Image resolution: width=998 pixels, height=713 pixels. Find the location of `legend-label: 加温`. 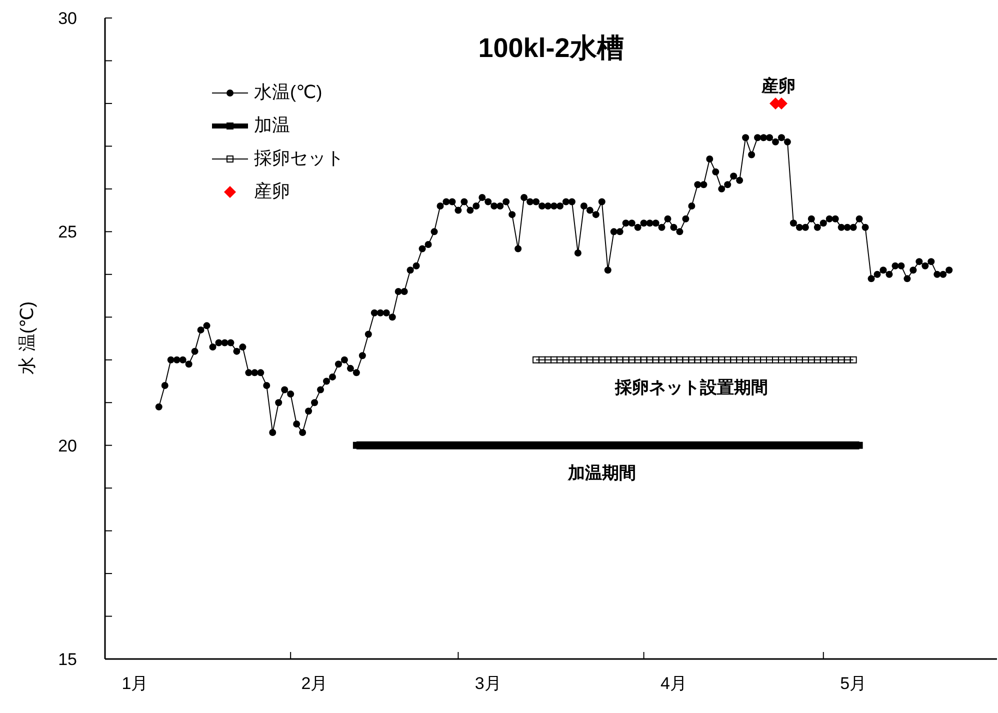

legend-label: 加温 is located at coordinates (272, 125).